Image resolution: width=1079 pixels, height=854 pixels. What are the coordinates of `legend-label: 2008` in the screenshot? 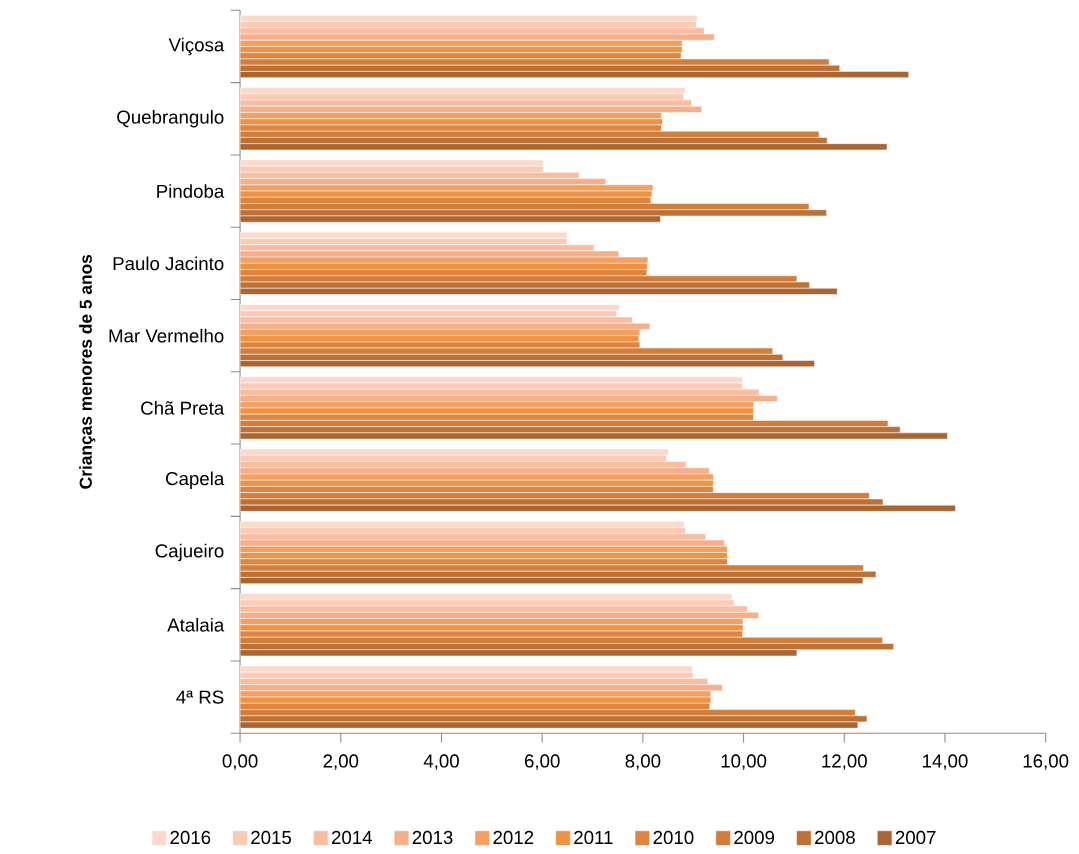 It's located at (835, 837).